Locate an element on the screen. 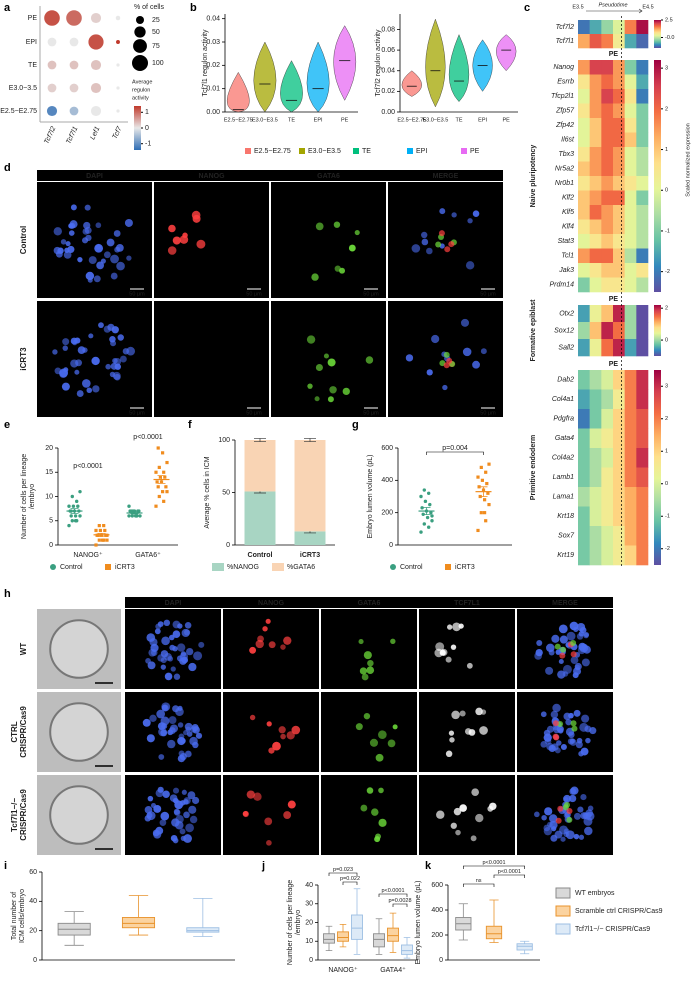 The image size is (696, 996). y-axis-label: Number of cells per lineage is located at coordinates (24, 496).